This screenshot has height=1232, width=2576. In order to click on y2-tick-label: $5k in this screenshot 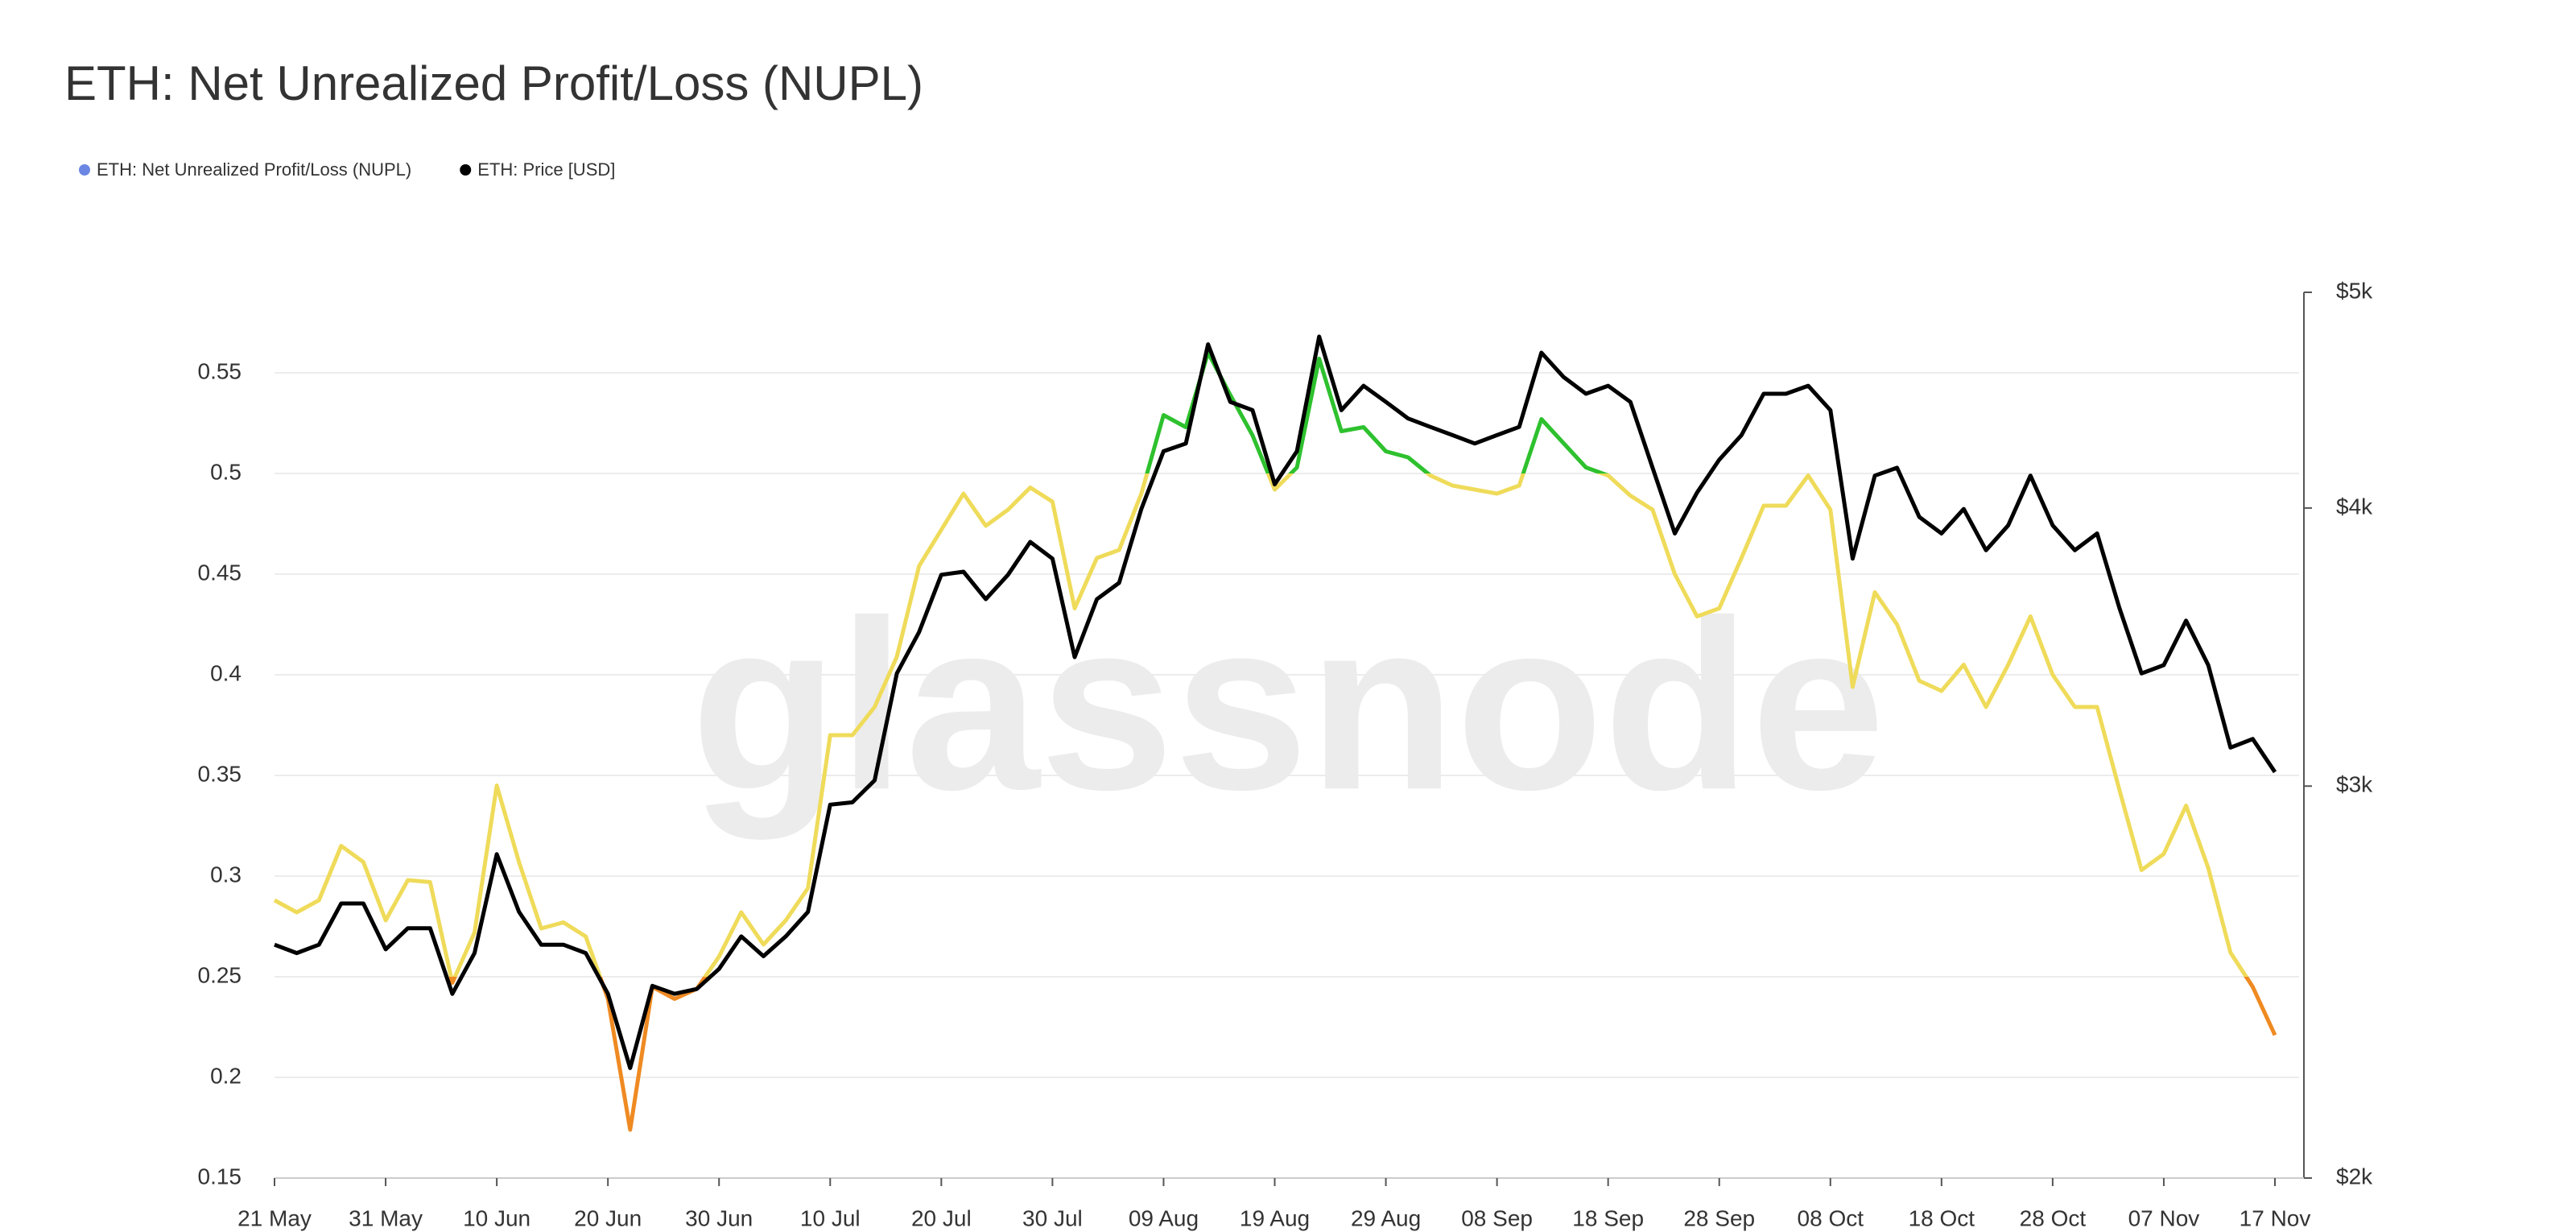, I will do `click(2354, 290)`.